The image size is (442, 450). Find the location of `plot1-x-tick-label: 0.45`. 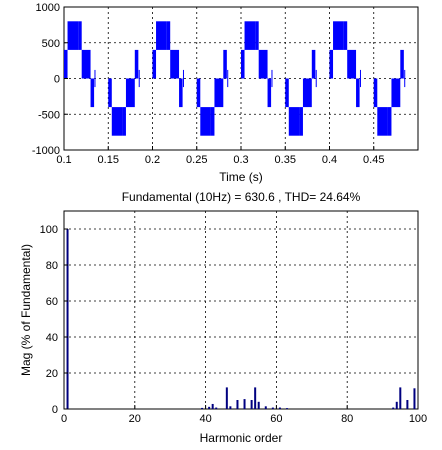

plot1-x-tick-label: 0.45 is located at coordinates (373, 160).